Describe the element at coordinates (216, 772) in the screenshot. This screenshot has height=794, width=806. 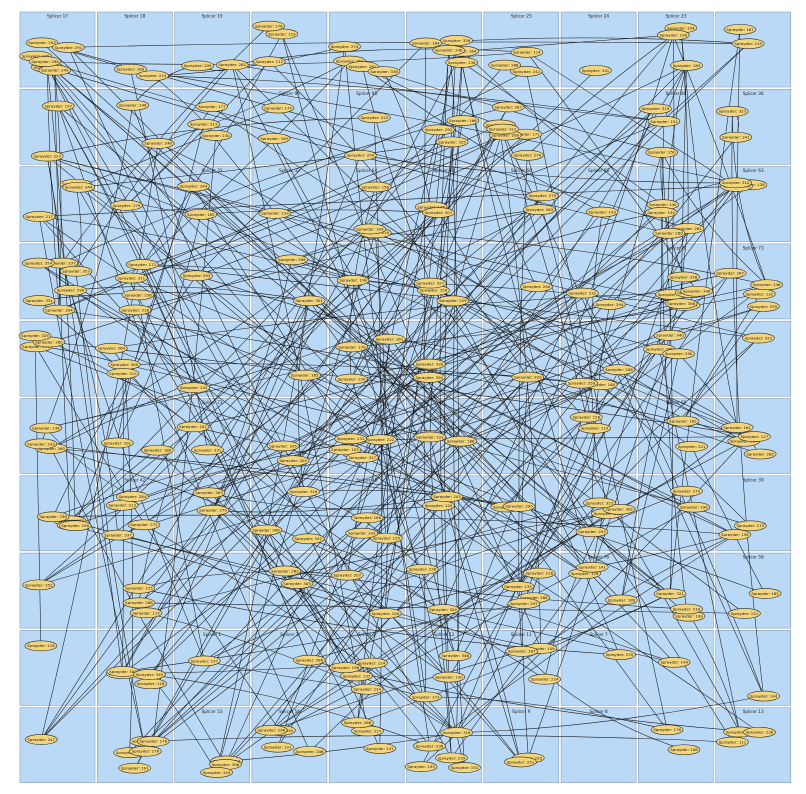
I see `node: Sprayder: 343` at that location.